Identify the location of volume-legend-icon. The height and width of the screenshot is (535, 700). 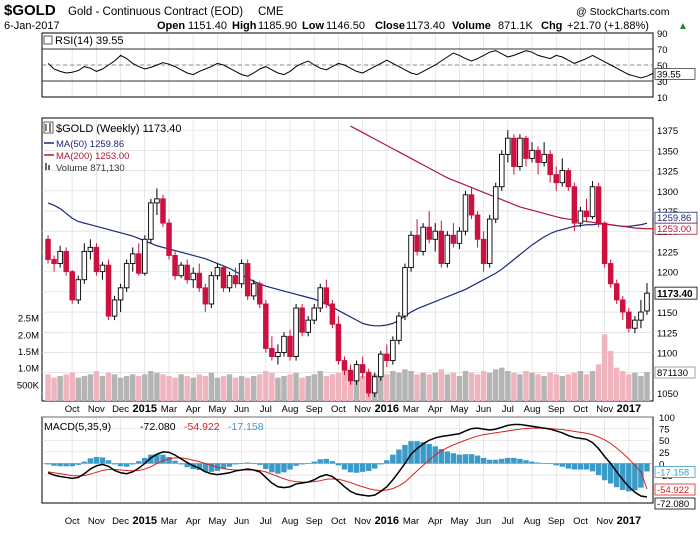
(46, 166).